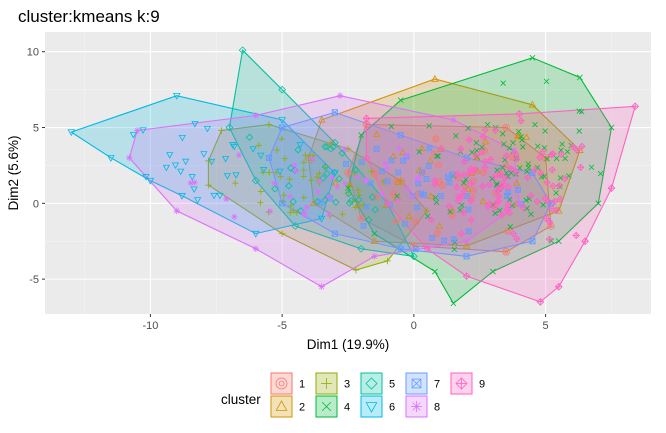 The image size is (666, 433). What do you see at coordinates (437, 408) in the screenshot?
I see `legend-label-8: 8` at bounding box center [437, 408].